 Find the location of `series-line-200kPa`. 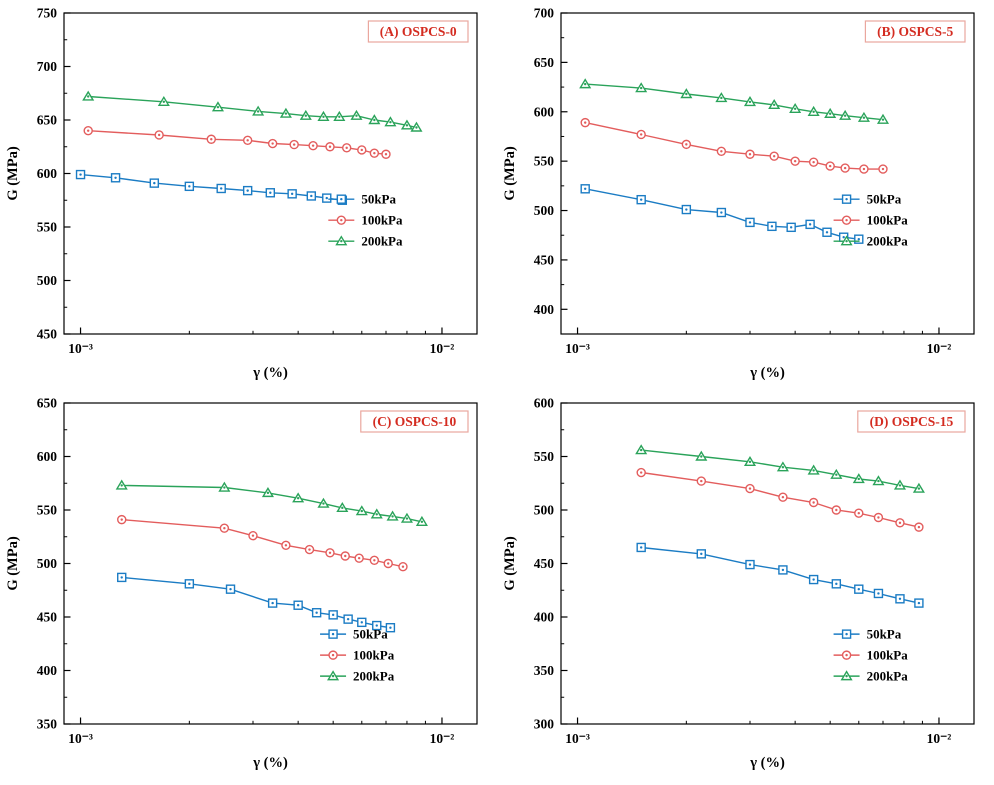

series-line-200kPa is located at coordinates (252, 112).